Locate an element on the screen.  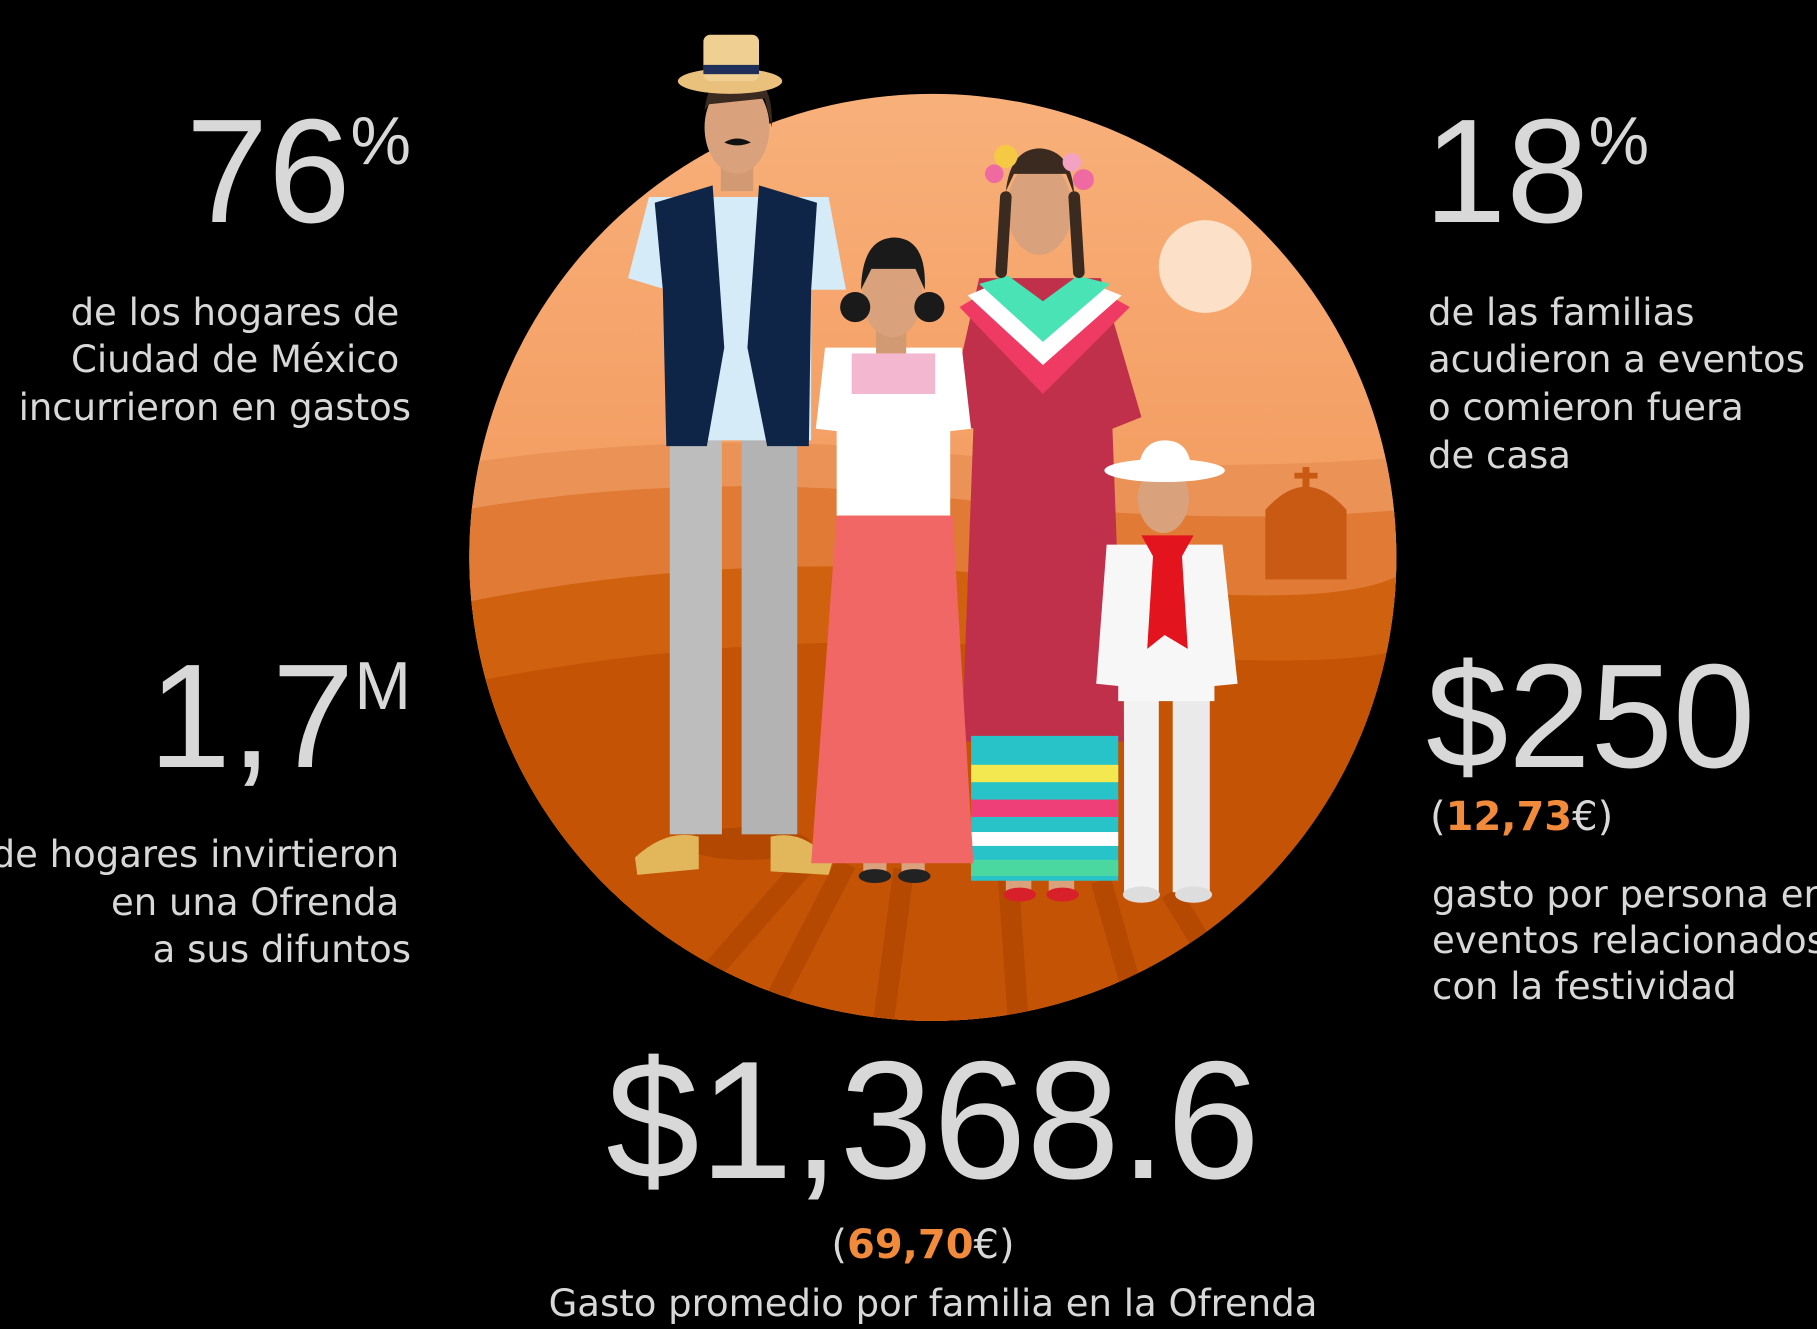
line: Ciudad de México is located at coordinates (235, 359).